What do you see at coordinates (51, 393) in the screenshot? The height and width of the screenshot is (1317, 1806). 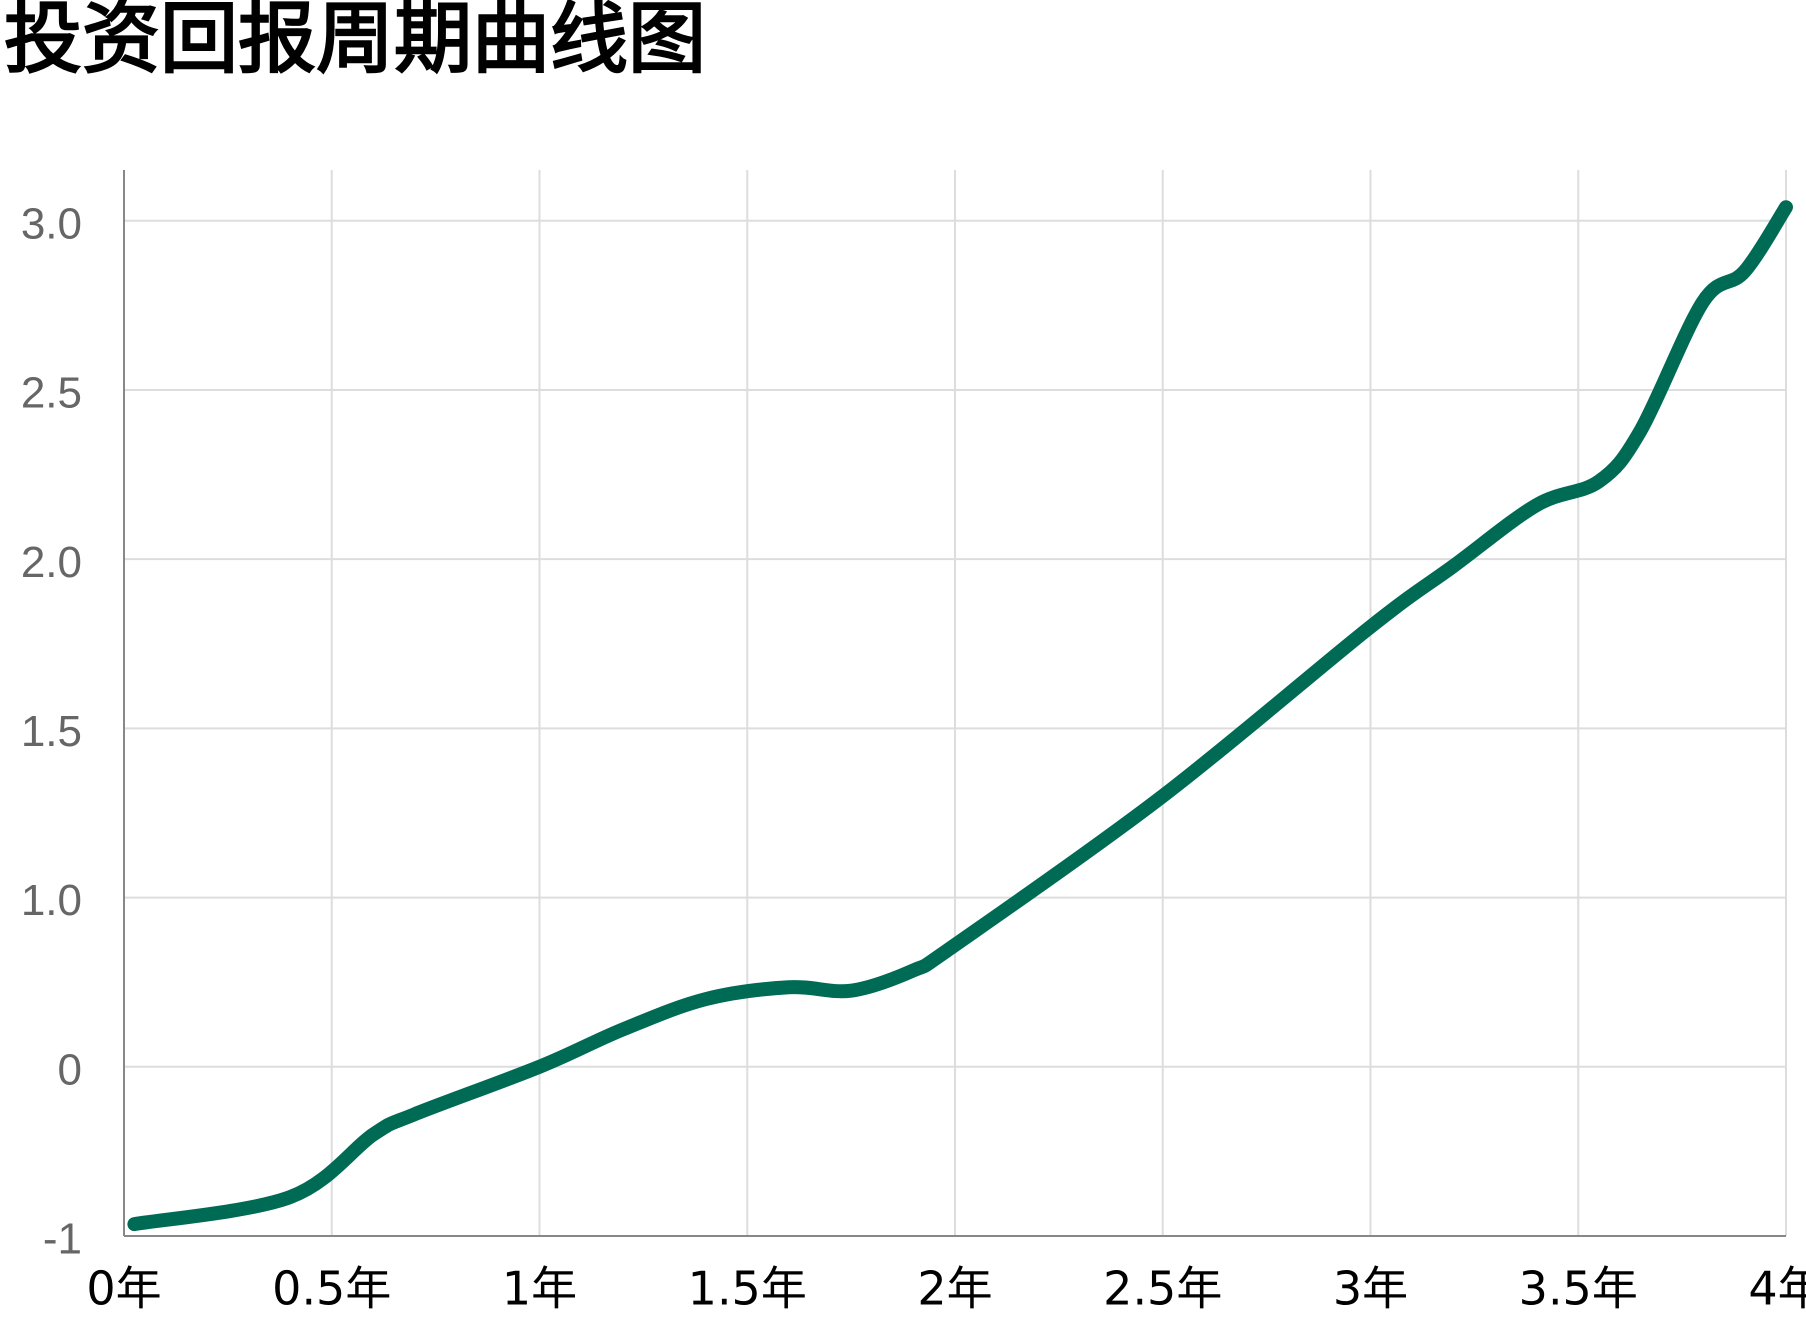 I see `y-tick-label: 2.5` at bounding box center [51, 393].